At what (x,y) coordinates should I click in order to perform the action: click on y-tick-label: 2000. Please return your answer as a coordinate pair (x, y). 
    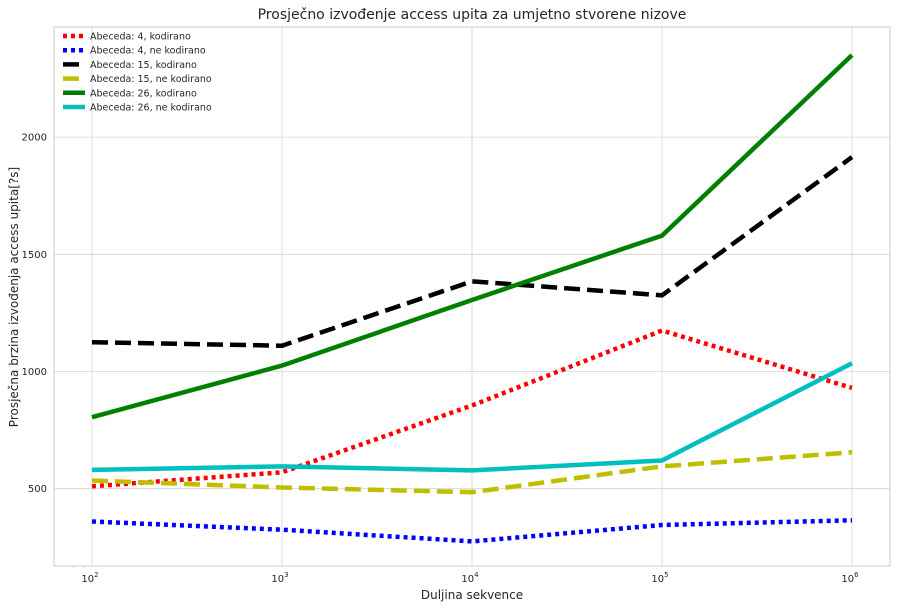
    Looking at the image, I should click on (34, 138).